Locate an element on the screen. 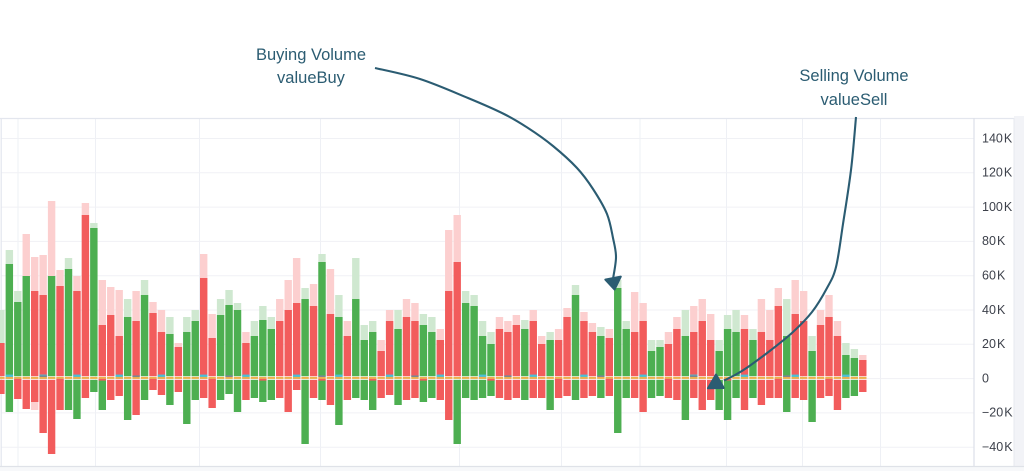  svg-text: 120 K is located at coordinates (997, 173).